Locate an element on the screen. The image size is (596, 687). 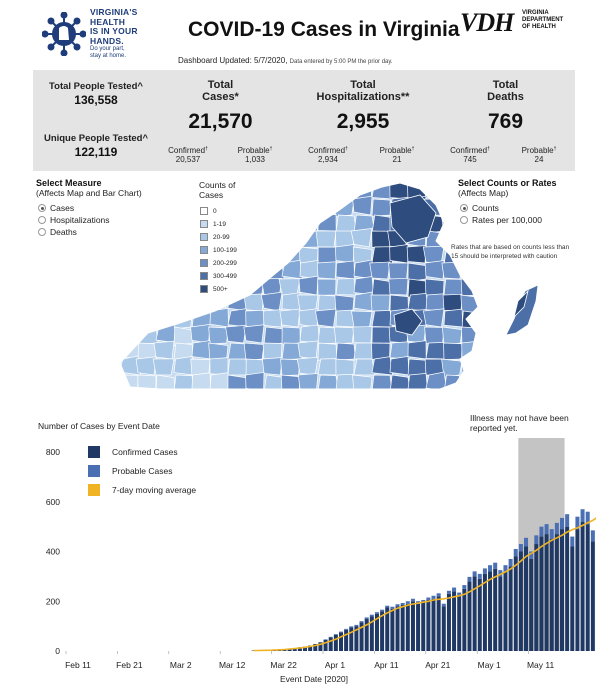
legend-label: 300-499 is located at coordinates (225, 276).